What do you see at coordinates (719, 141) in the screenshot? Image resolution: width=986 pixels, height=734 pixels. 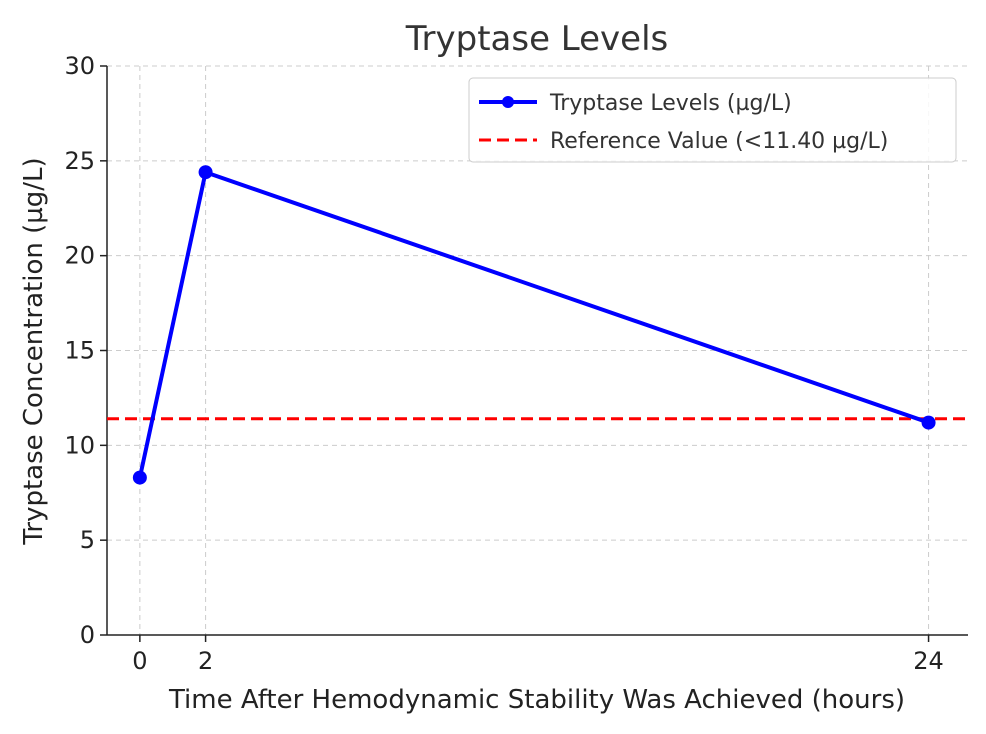 I see `legend-reference-label: Reference Value (<11.40 µg/L)` at bounding box center [719, 141].